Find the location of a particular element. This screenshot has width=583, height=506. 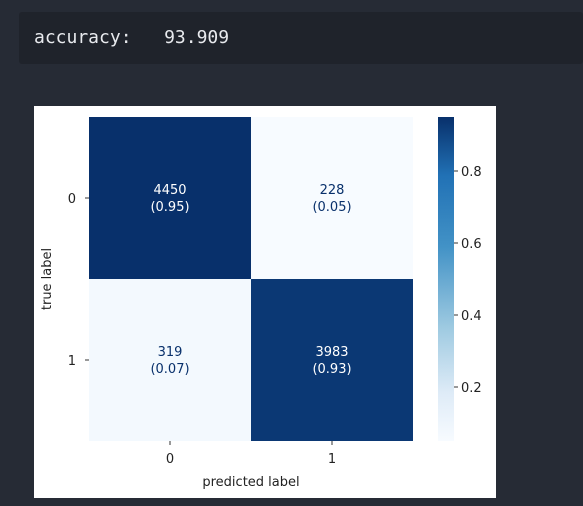

colorbar-tick-label-2: 0.6 is located at coordinates (471, 244).